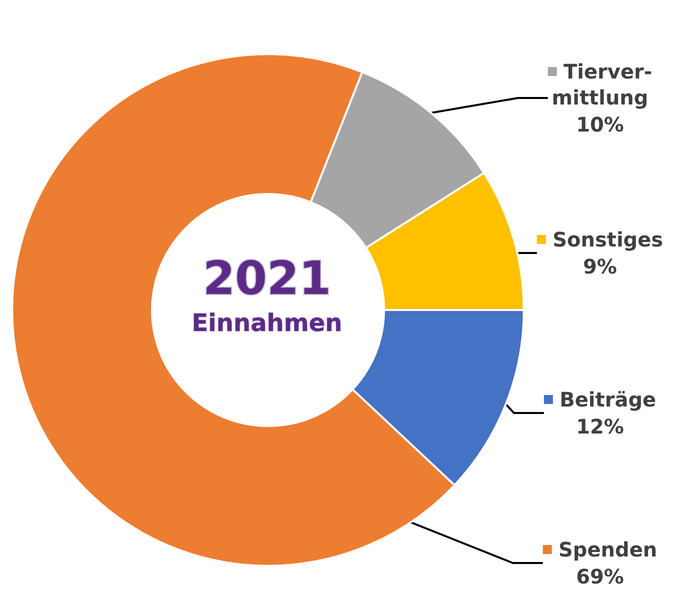  I want to click on legend-label: Spenden, so click(608, 550).